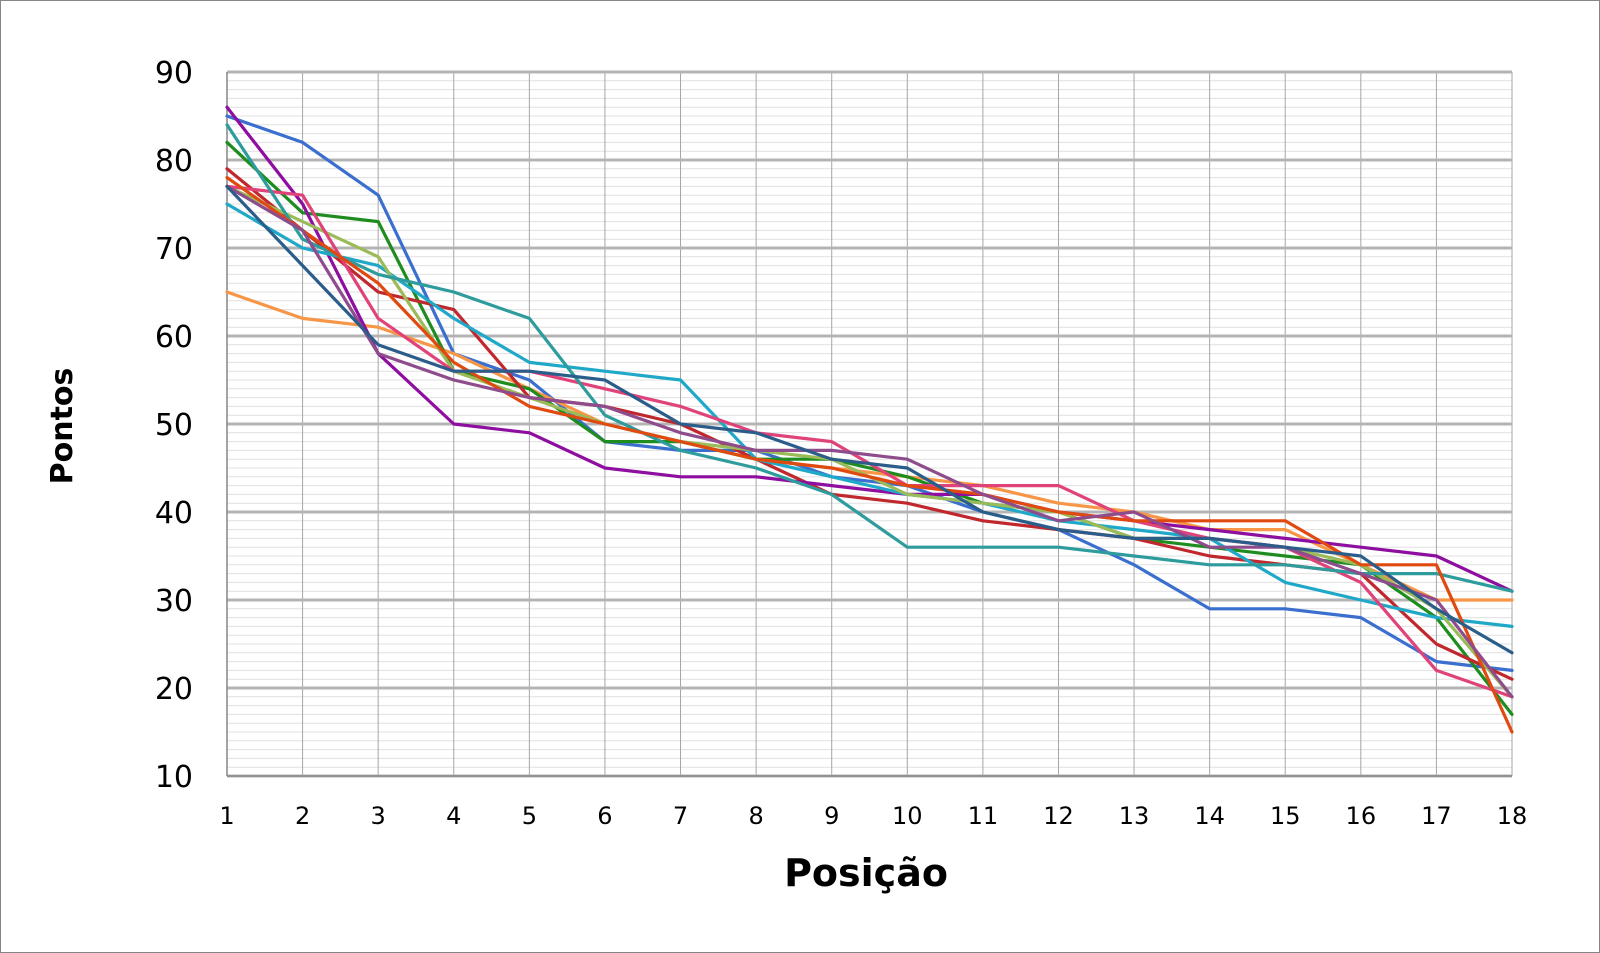  Describe the element at coordinates (174, 513) in the screenshot. I see `y-tick-label: 40` at that location.